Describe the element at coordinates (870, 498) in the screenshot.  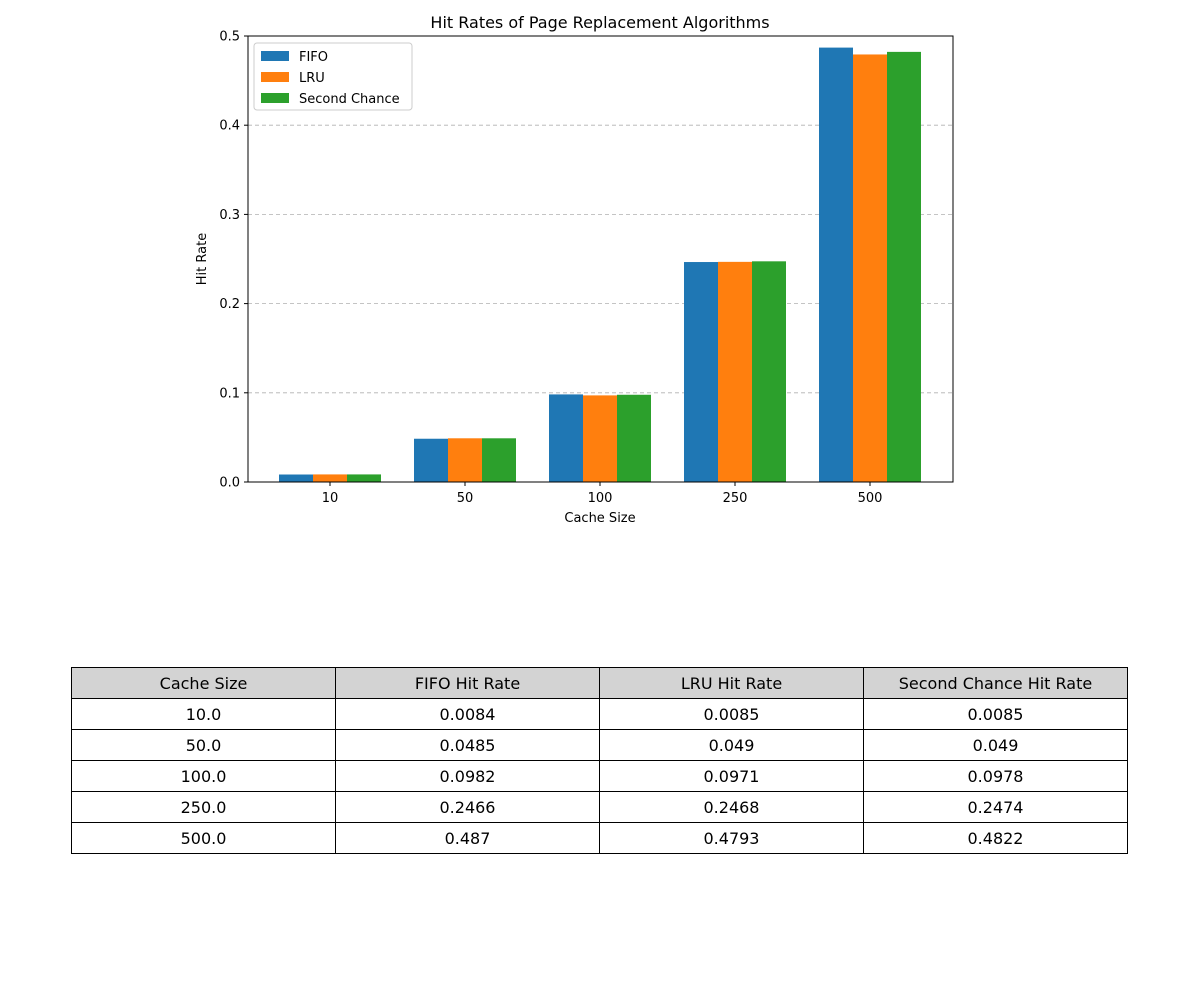
I see `x-tick-label: 500` at that location.